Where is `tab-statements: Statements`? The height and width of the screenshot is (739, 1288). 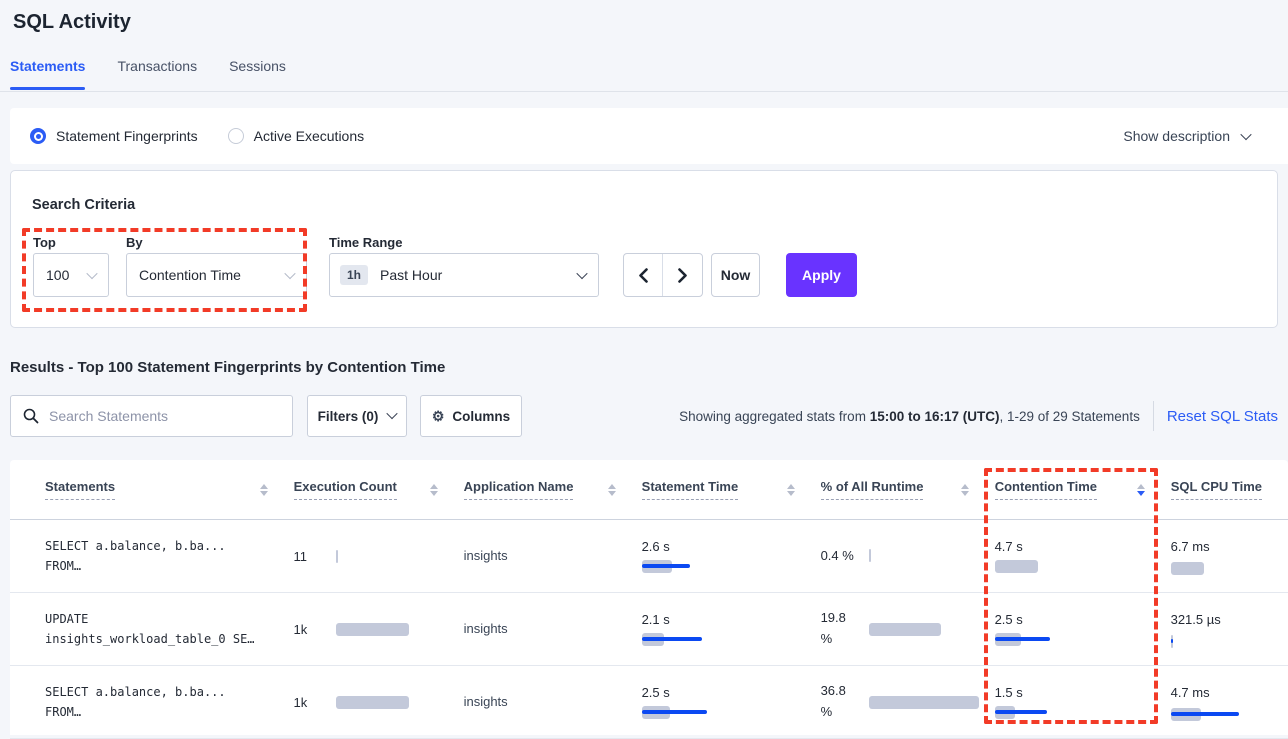
tab-statements: Statements is located at coordinates (48, 74).